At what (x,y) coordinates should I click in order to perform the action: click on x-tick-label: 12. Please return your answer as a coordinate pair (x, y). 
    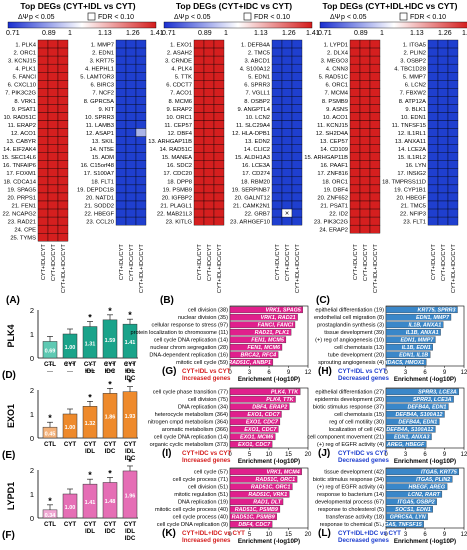
    Looking at the image, I should click on (464, 455).